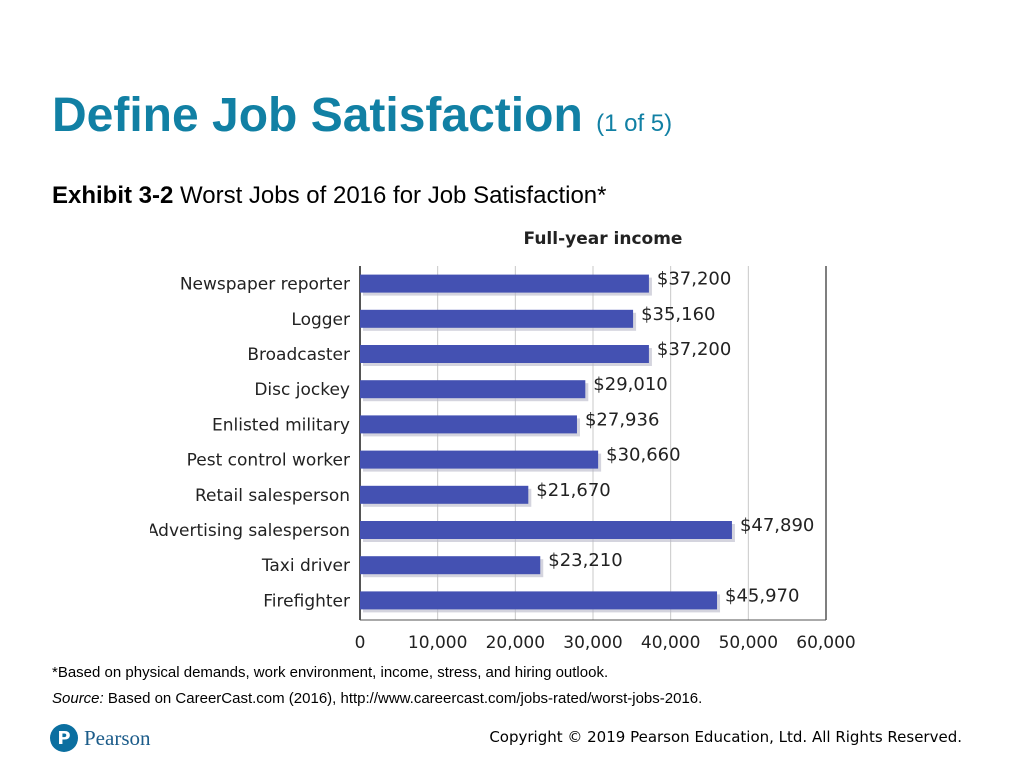 Image resolution: width=1024 pixels, height=768 pixels. Describe the element at coordinates (643, 455) in the screenshot. I see `data-label: $30,660` at that location.